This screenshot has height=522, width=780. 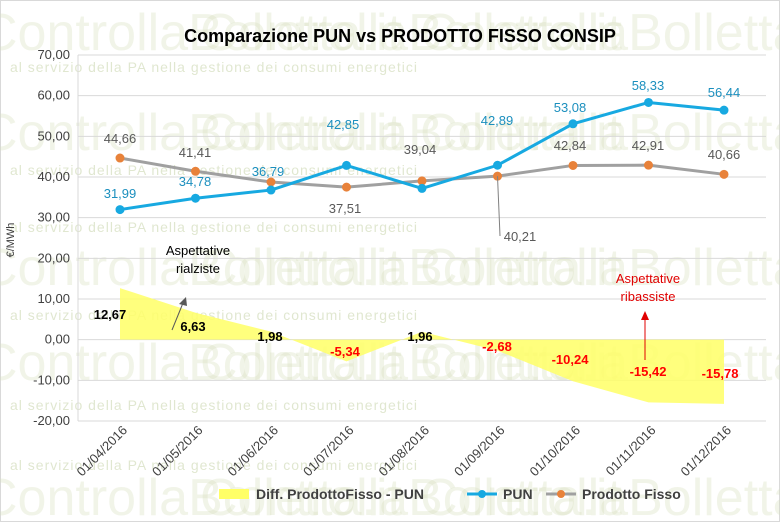 I want to click on legend-label-pun: PUN, so click(x=518, y=494).